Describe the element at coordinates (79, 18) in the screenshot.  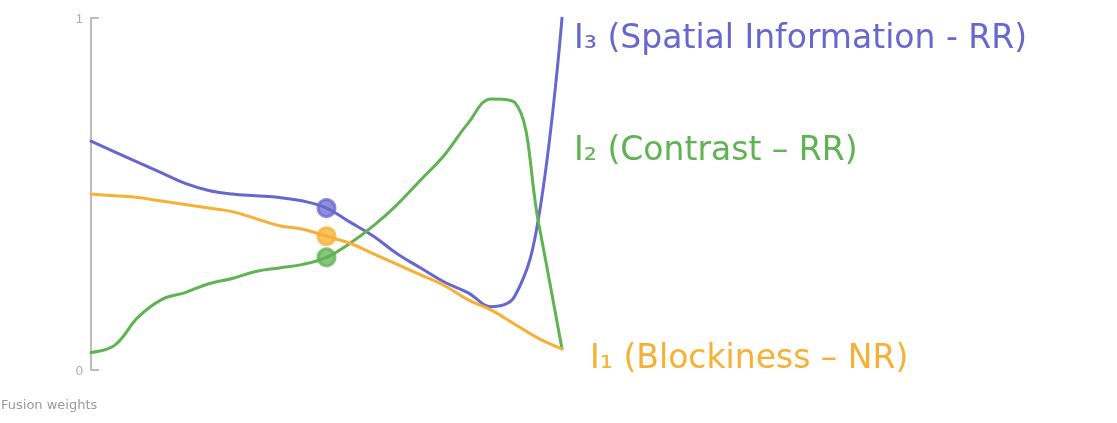
I see `y-tick-label: 1` at that location.